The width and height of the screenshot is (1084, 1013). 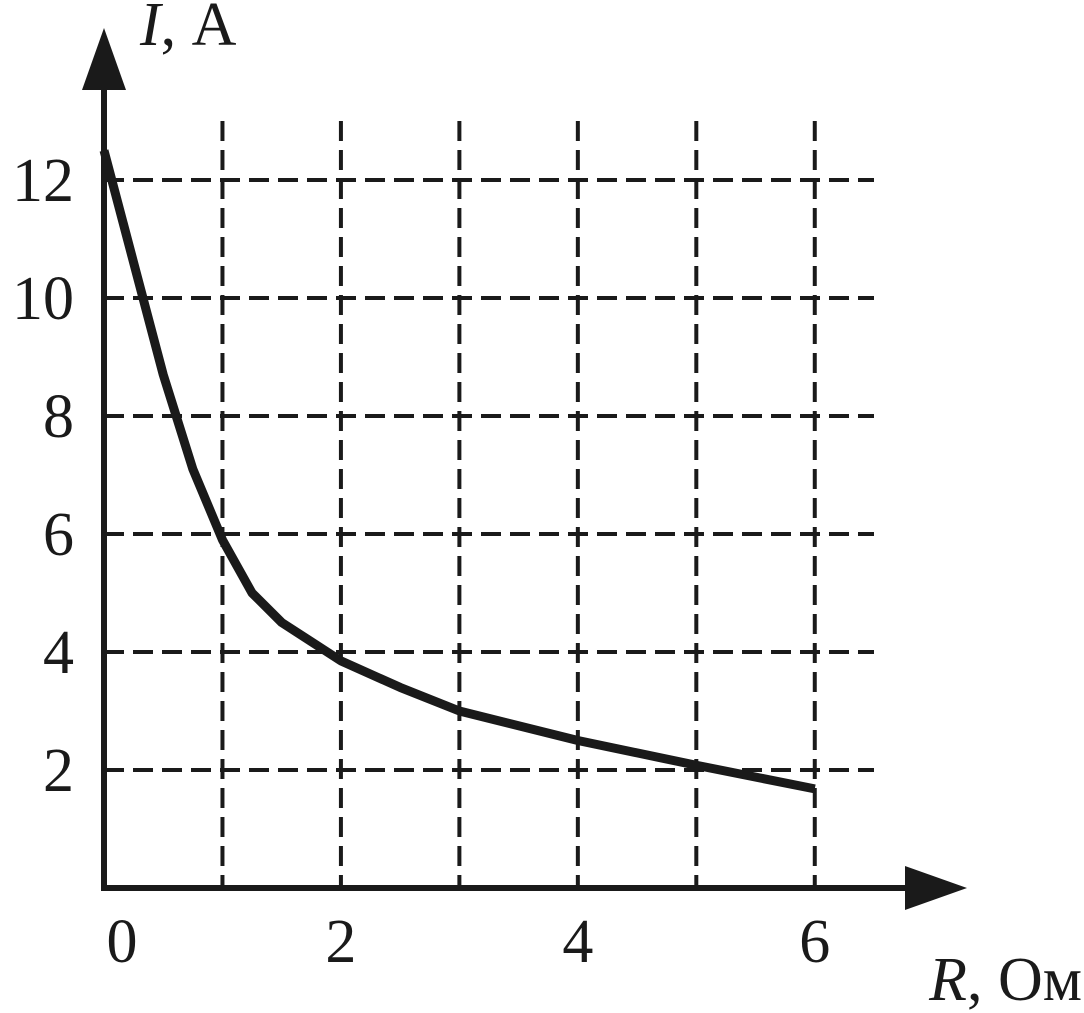 What do you see at coordinates (122, 942) in the screenshot?
I see `x-tick-label: 0` at bounding box center [122, 942].